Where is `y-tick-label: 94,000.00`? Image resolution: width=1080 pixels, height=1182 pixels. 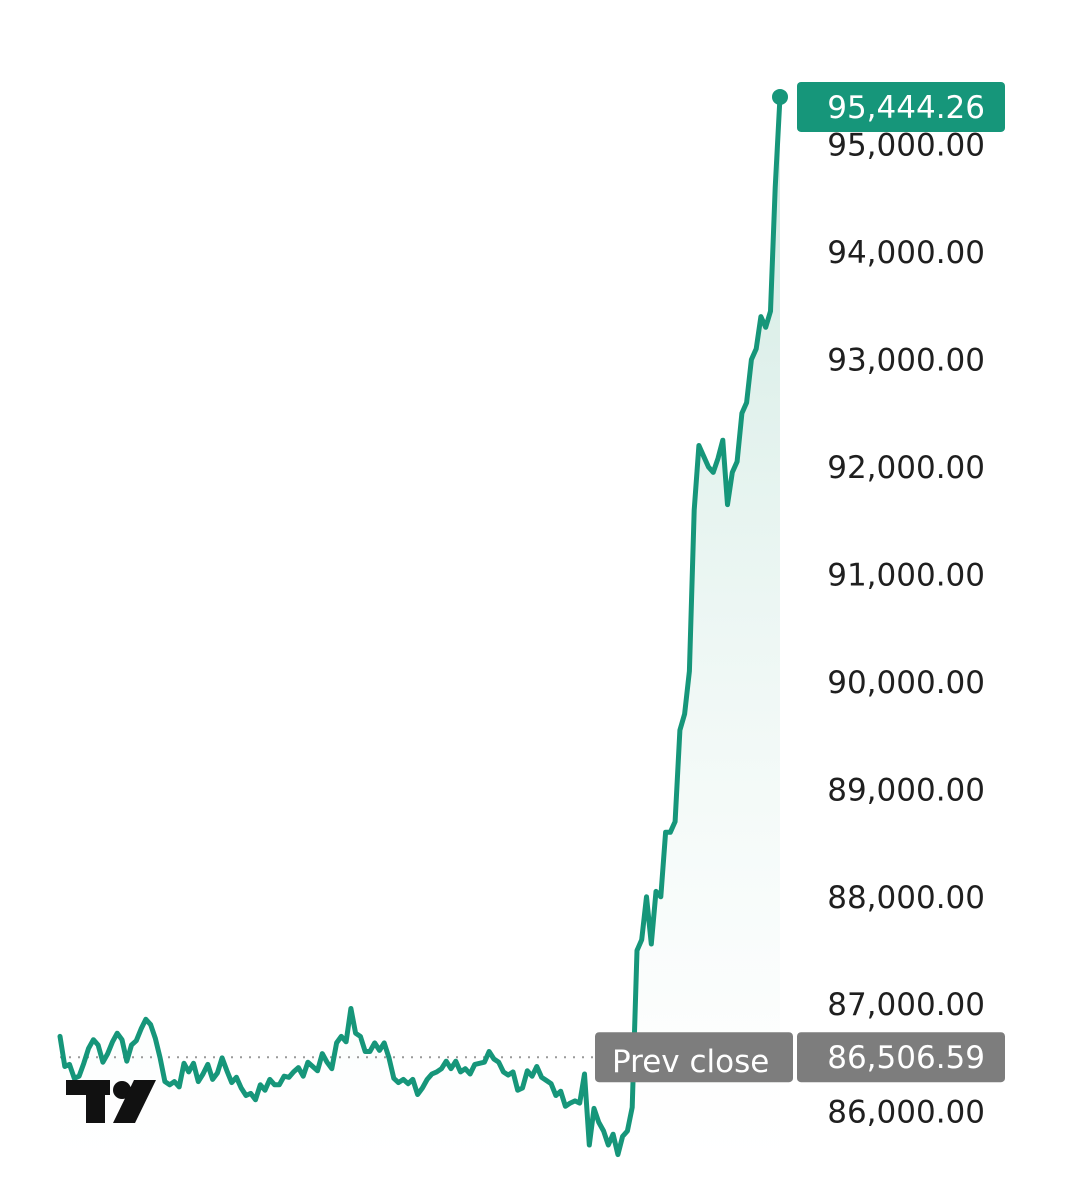 y-tick-label: 94,000.00 is located at coordinates (906, 253).